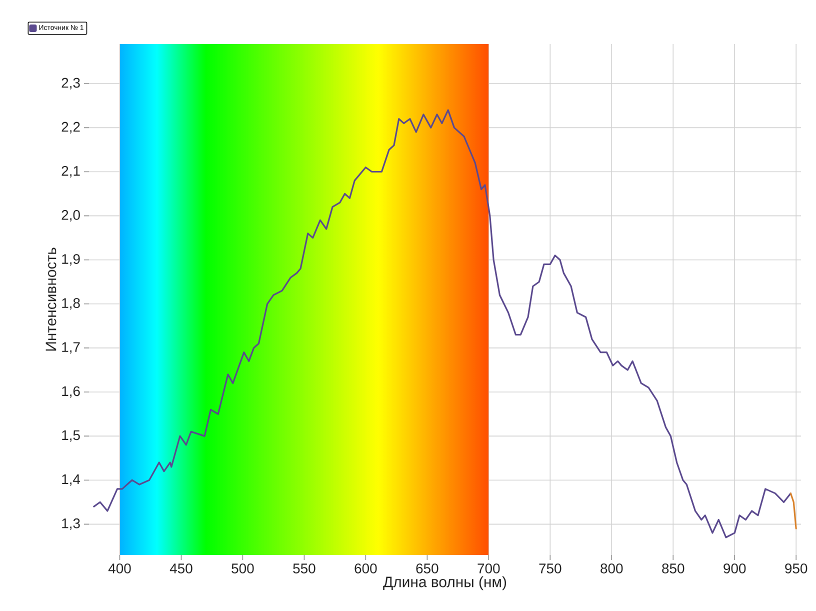 The height and width of the screenshot is (611, 816). Describe the element at coordinates (489, 569) in the screenshot. I see `x-tick-label: 700` at that location.